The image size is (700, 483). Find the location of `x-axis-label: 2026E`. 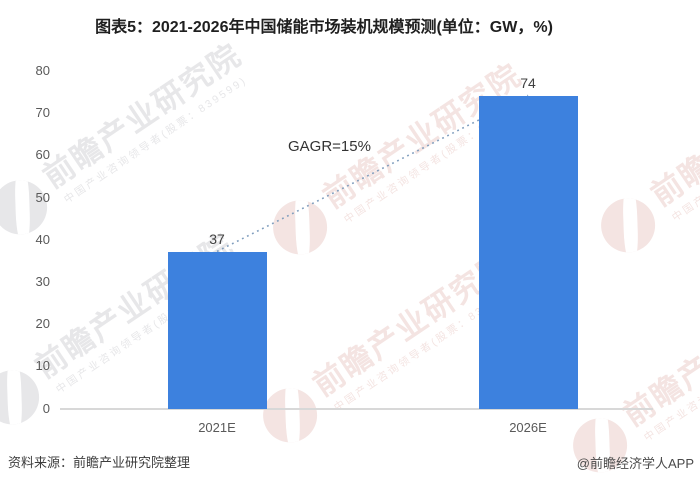

x-axis-label: 2026E is located at coordinates (528, 427).